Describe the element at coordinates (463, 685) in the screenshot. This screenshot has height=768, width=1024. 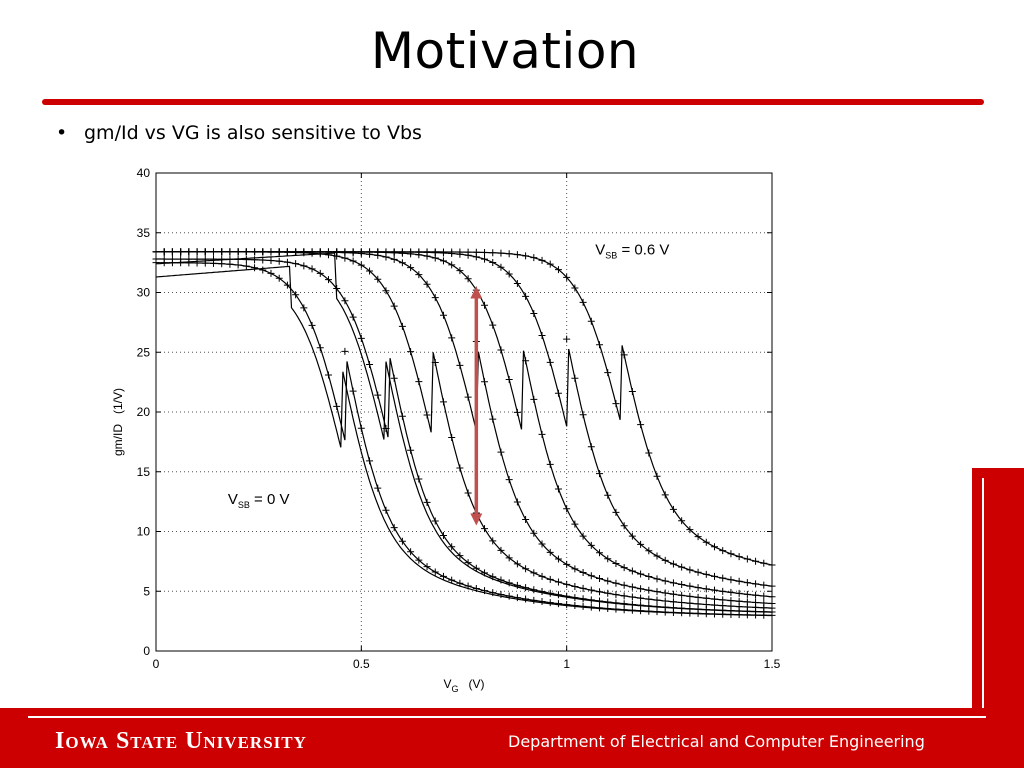
I see `x-axis-label: VG (V)` at that location.